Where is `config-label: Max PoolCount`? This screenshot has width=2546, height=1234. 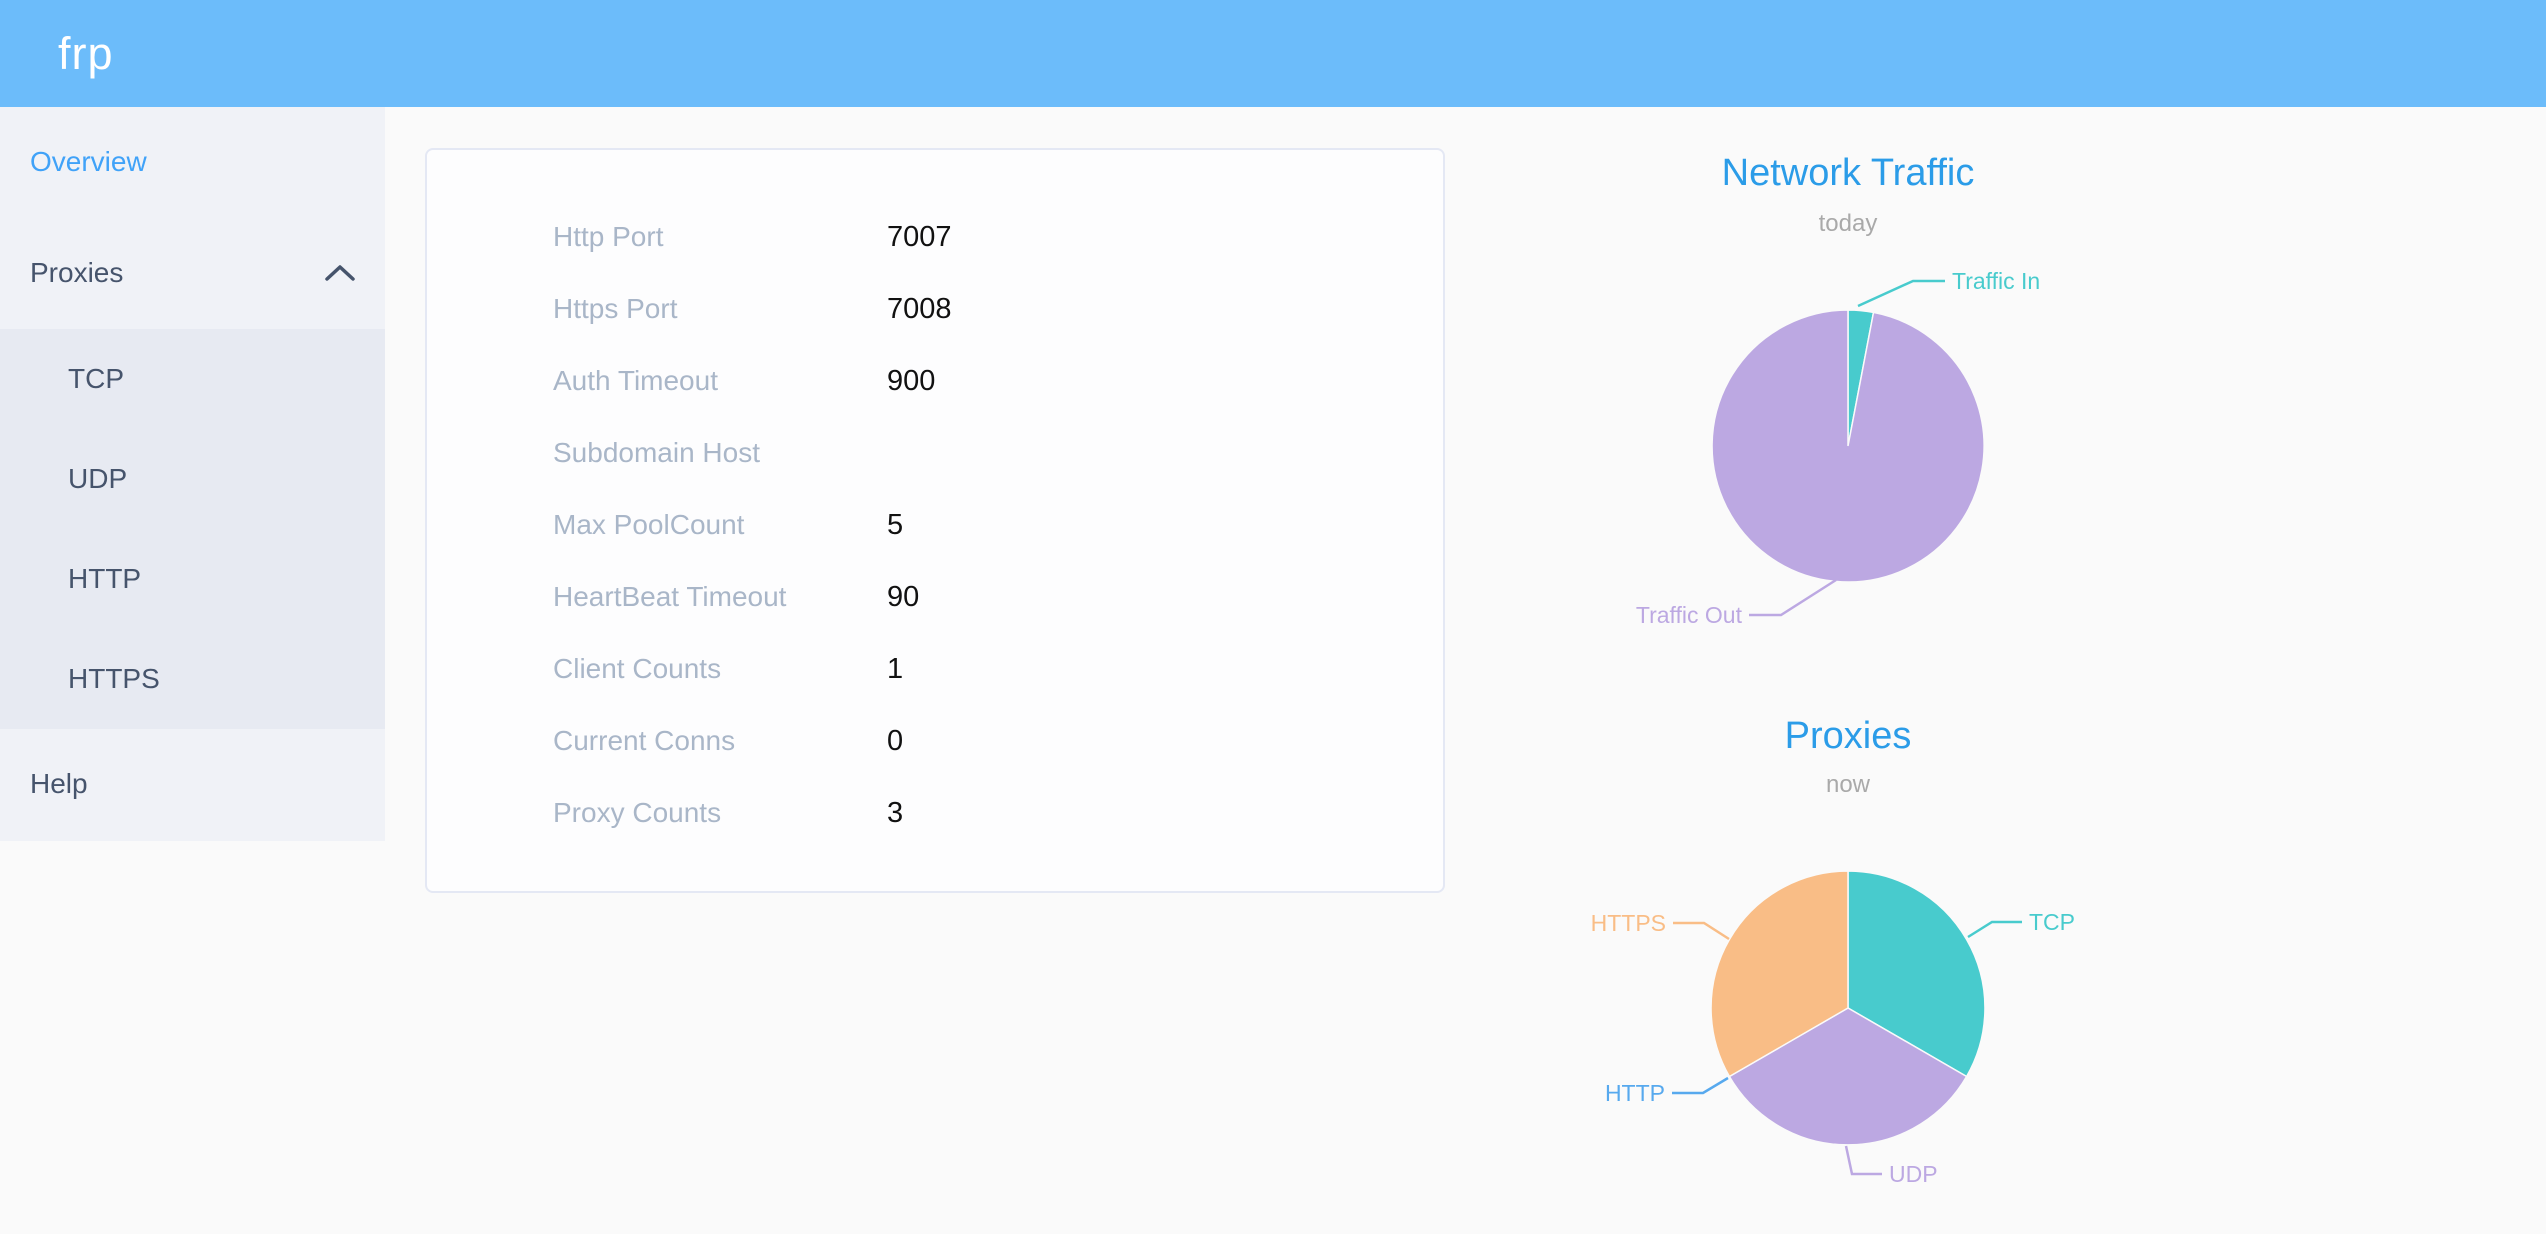 config-label: Max PoolCount is located at coordinates (649, 524).